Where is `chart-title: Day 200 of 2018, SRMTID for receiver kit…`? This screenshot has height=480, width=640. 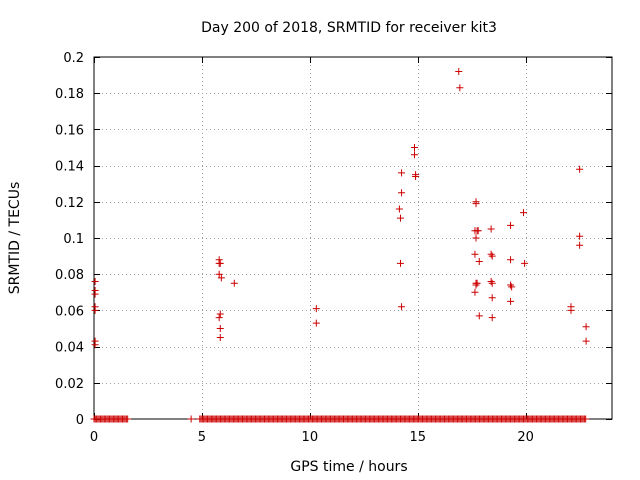 chart-title: Day 200 of 2018, SRMTID for receiver kit… is located at coordinates (349, 28).